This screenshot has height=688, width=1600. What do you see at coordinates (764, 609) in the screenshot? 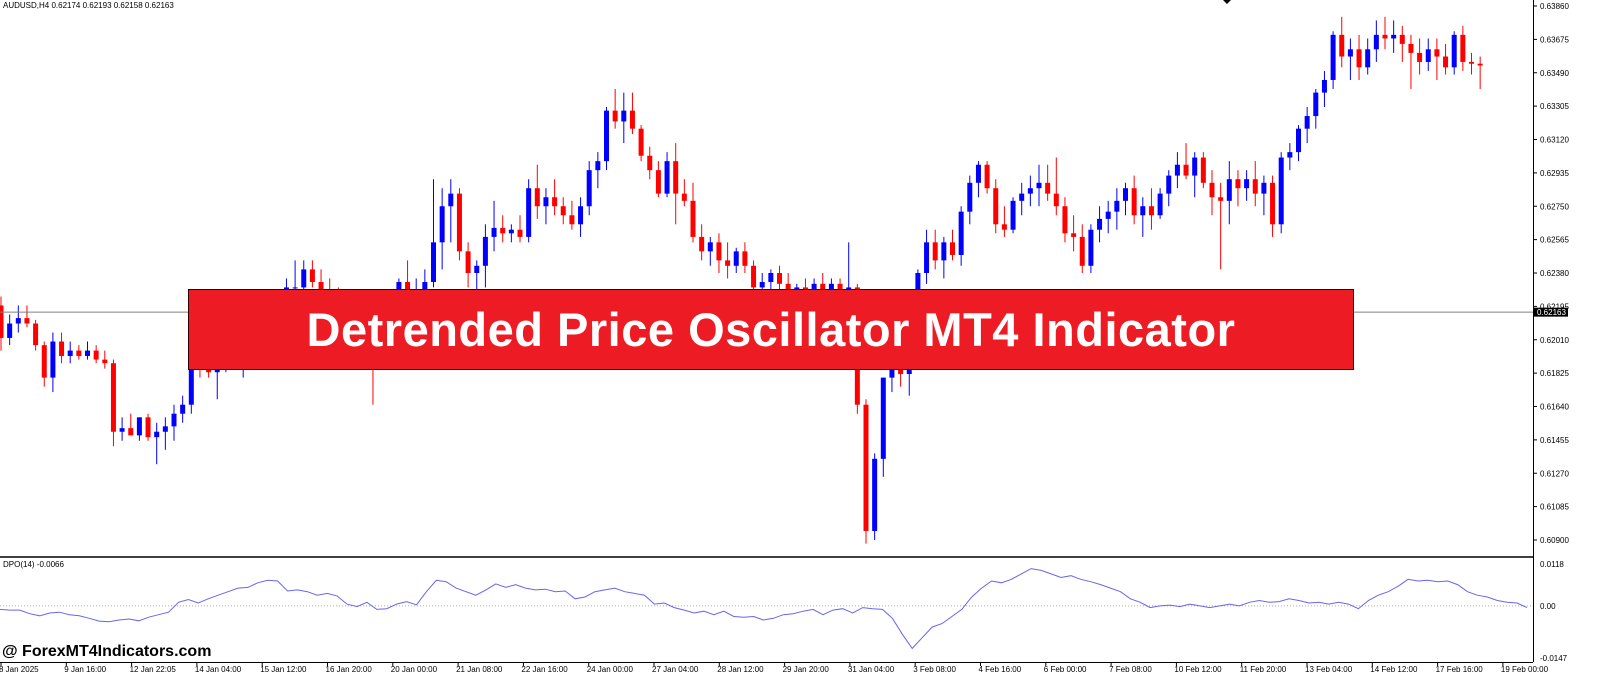
I see `dpo-line` at bounding box center [764, 609].